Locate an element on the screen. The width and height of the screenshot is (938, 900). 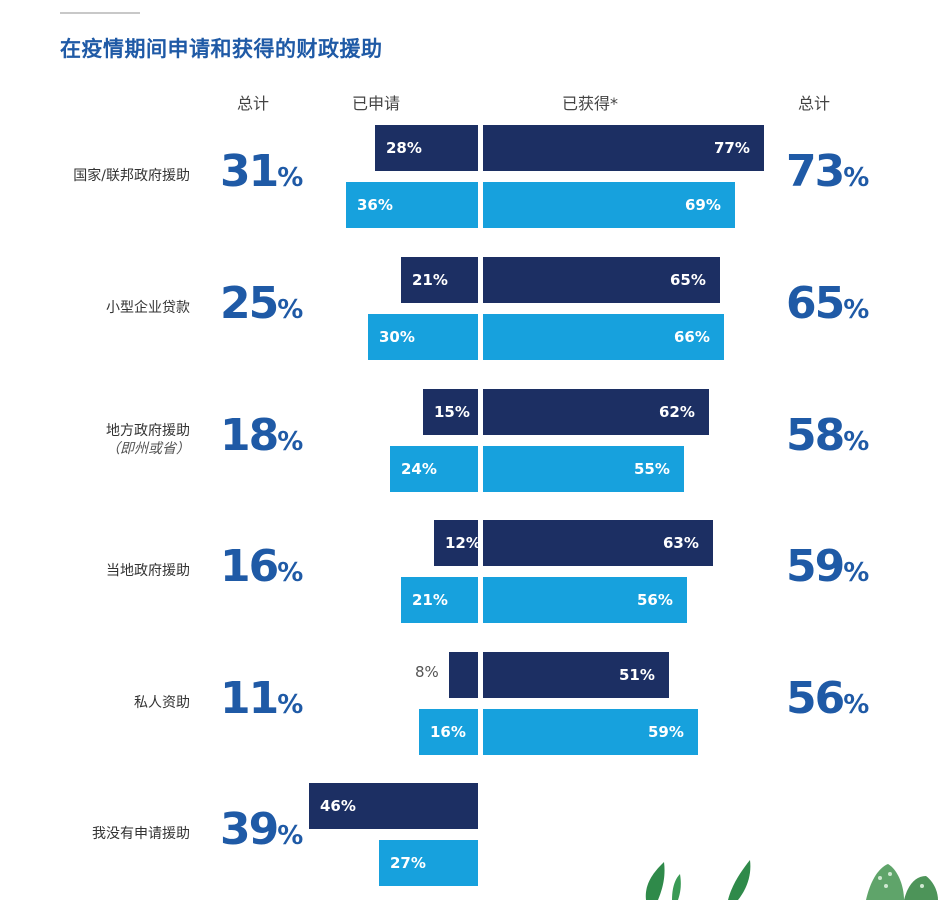
header-received: 已获得* is located at coordinates (590, 103).